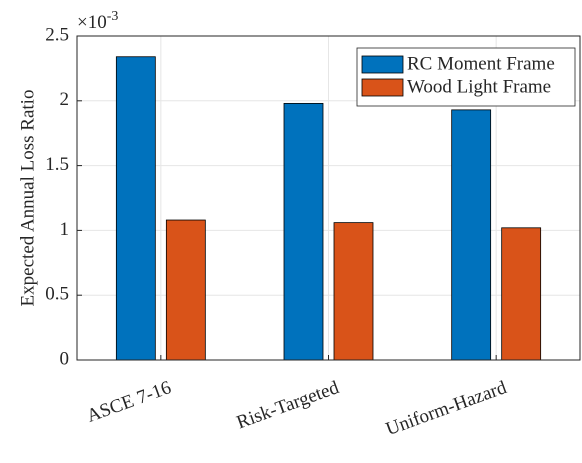 Image resolution: width=582 pixels, height=463 pixels. Describe the element at coordinates (57, 164) in the screenshot. I see `y-tick-label: 1.5` at that location.